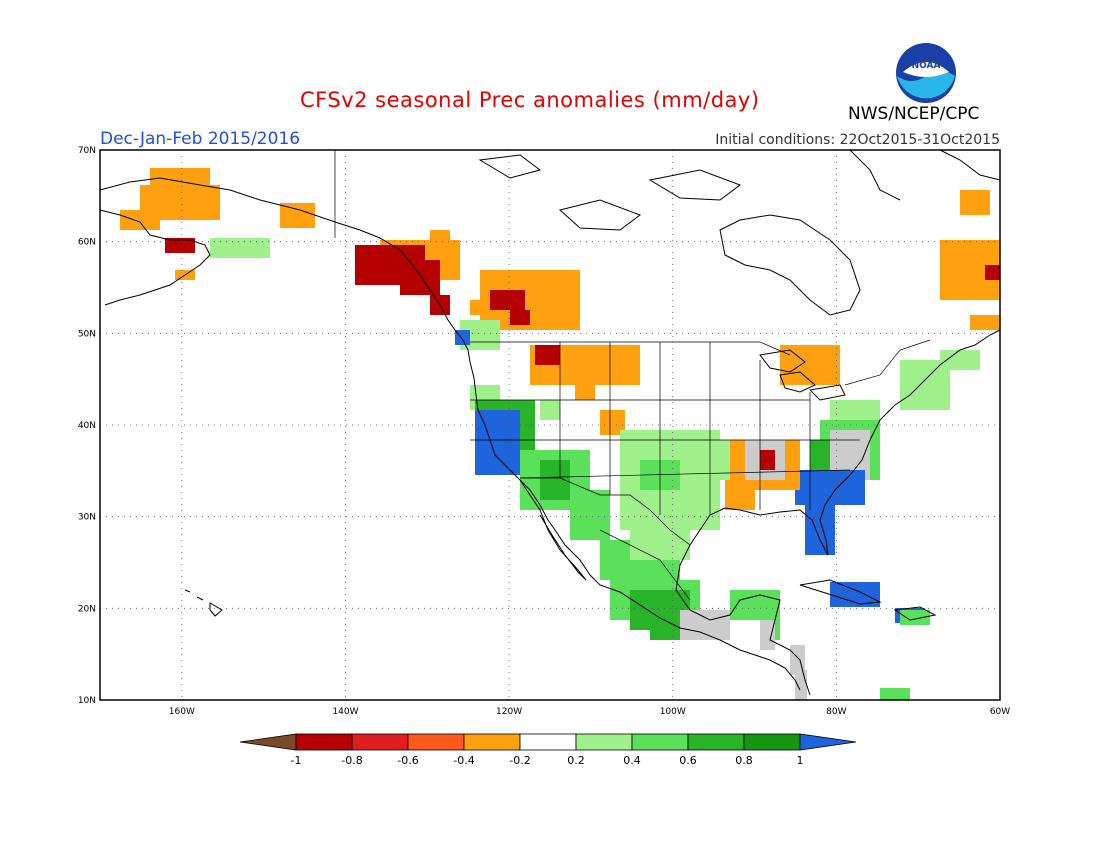  Describe the element at coordinates (828, 742) in the screenshot. I see `legend-arrow-high` at that location.